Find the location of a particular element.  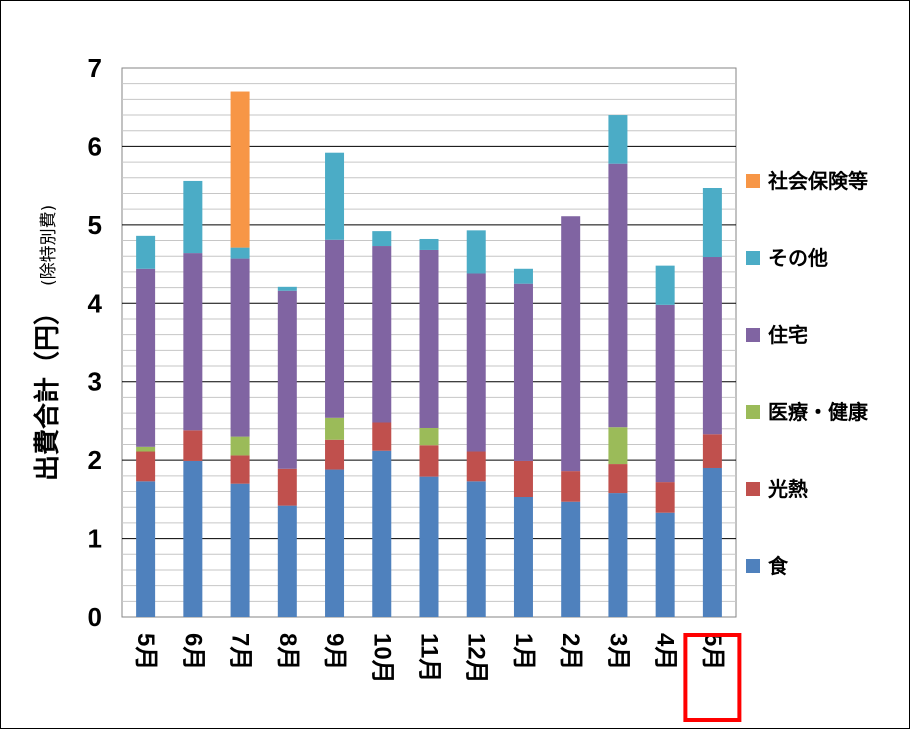

legend-label: 食 is located at coordinates (778, 566).